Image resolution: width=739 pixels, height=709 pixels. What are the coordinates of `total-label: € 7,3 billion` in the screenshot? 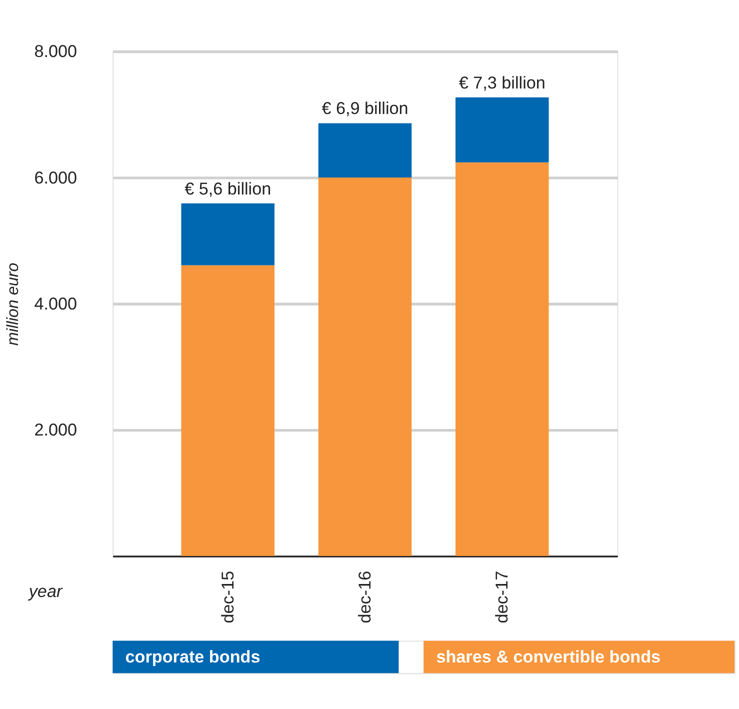 It's located at (502, 82).